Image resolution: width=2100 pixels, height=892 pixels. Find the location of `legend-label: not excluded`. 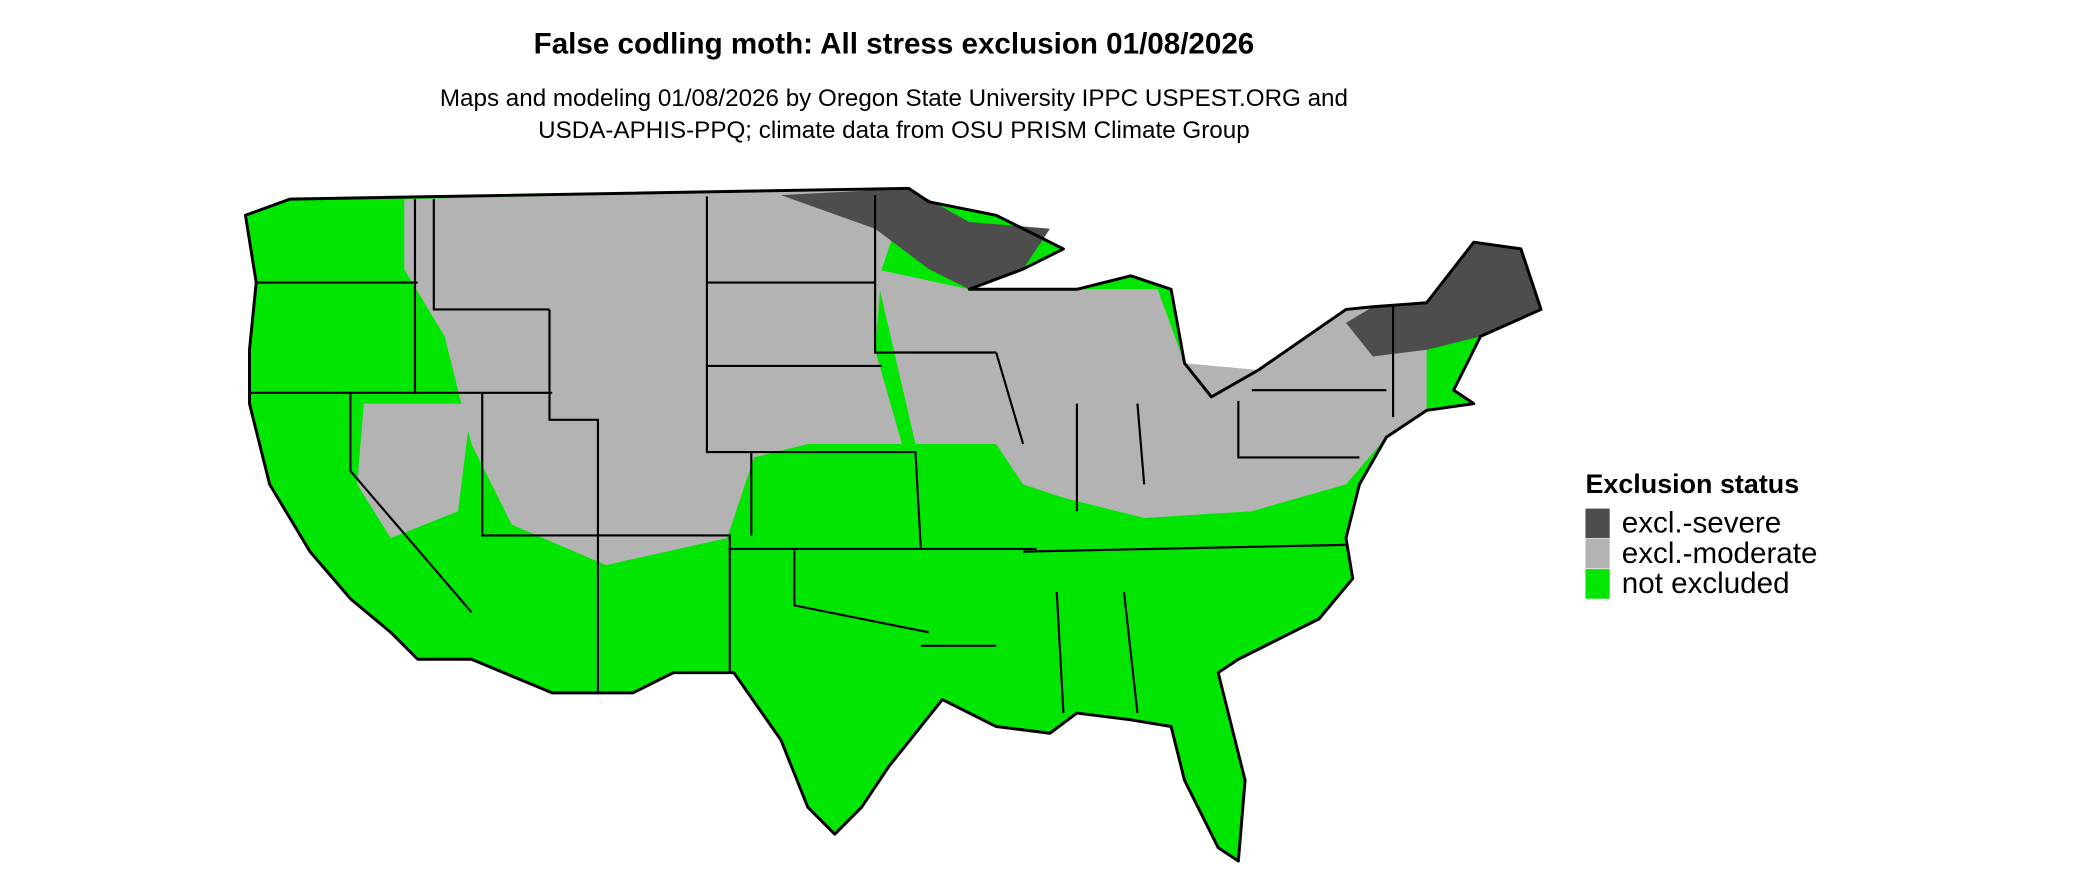

legend-label: not excluded is located at coordinates (1706, 583).